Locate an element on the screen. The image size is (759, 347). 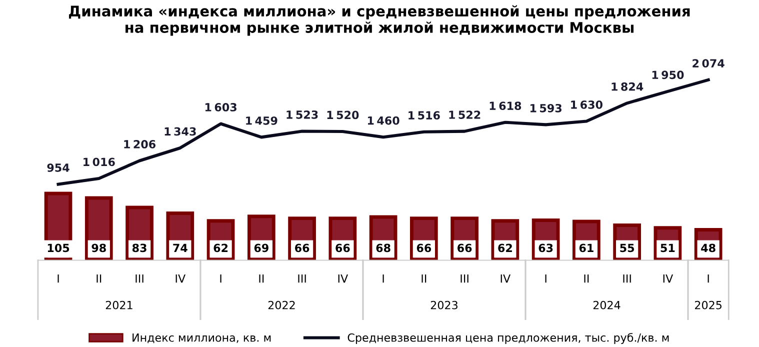
data-label: 2 074 is located at coordinates (708, 63).